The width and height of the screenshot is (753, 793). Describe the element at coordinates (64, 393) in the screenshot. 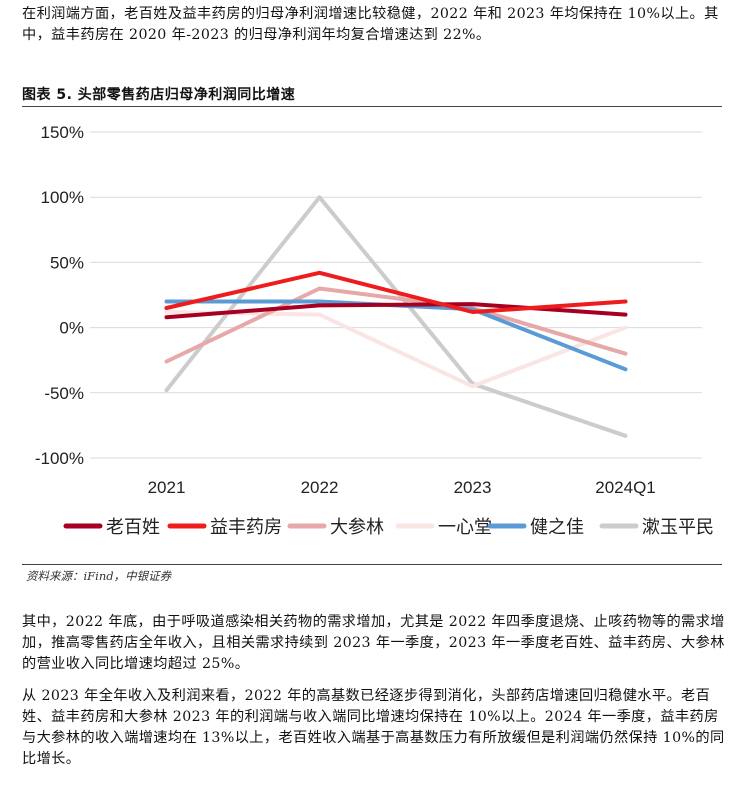

I see `y-tick-label: -50%` at that location.